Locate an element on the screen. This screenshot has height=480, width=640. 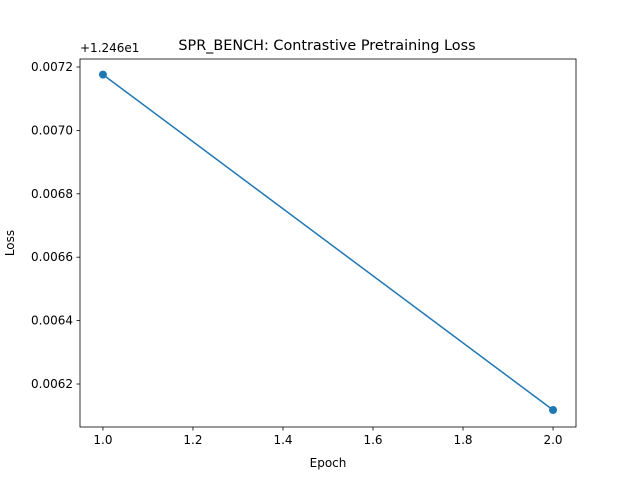
x-axis-label: Epoch is located at coordinates (328, 463).